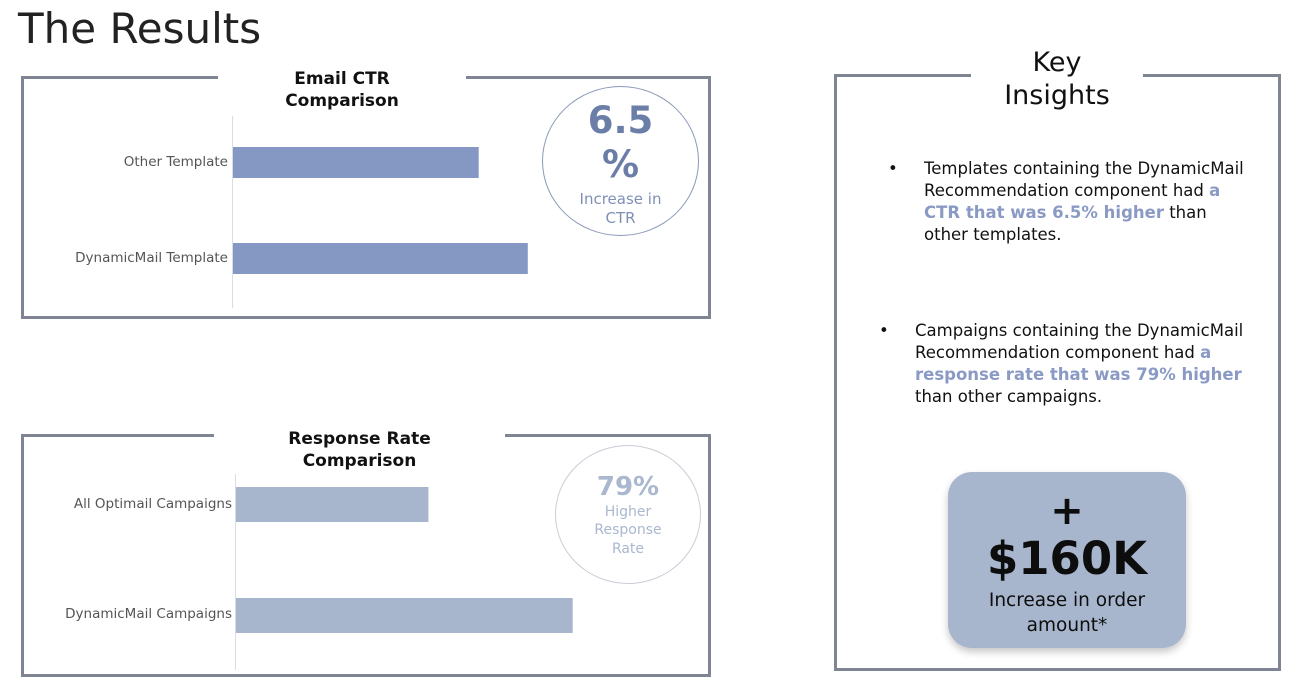  Describe the element at coordinates (175, 162) in the screenshot. I see `ctr-category-label: Other Template` at that location.